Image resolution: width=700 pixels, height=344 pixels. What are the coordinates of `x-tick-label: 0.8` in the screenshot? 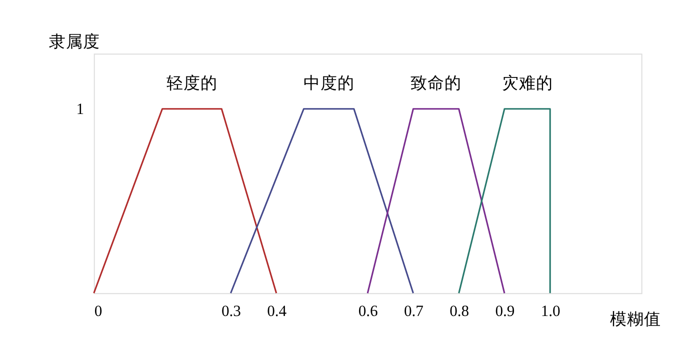 It's located at (460, 311).